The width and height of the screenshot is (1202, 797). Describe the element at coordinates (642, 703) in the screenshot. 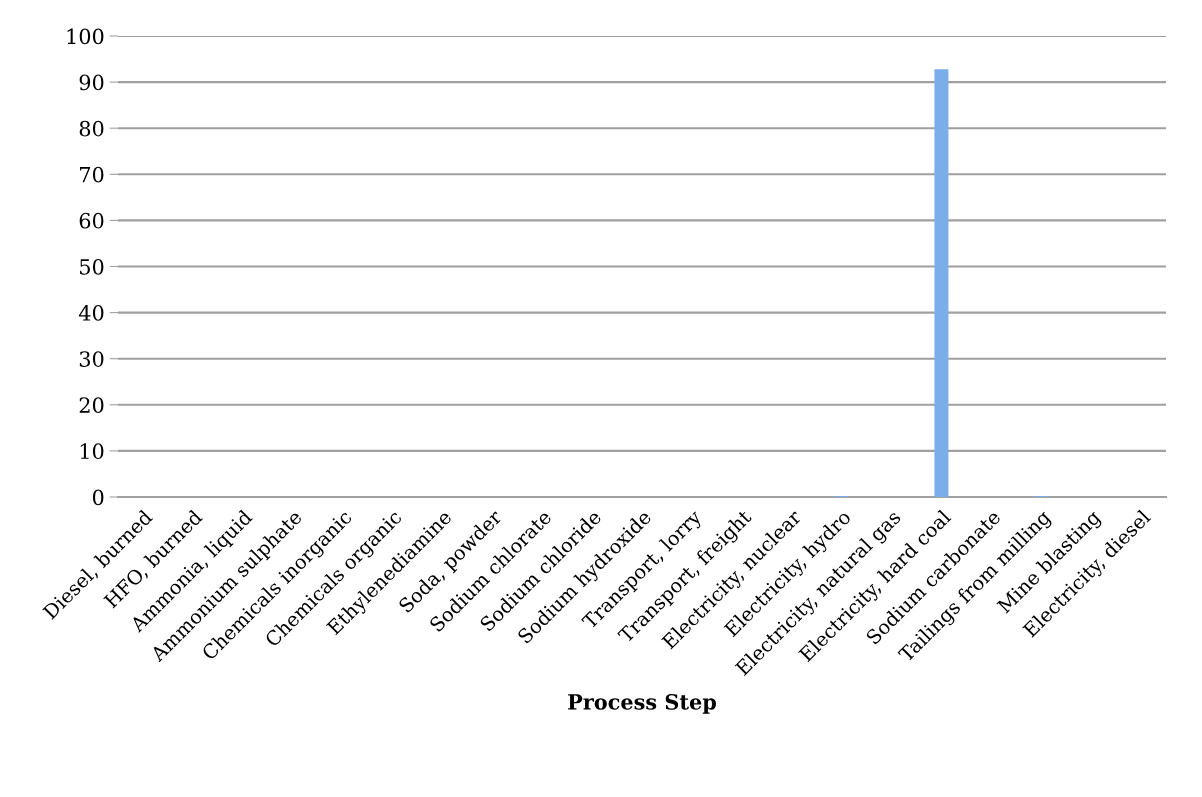

I see `x-axis-title: Process Step` at that location.